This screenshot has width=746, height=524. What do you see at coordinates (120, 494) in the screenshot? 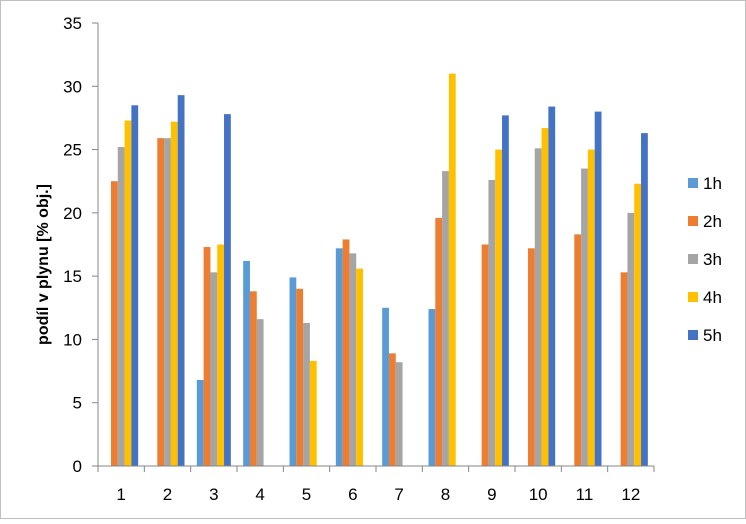
I see `x-tick-label: 1` at bounding box center [120, 494].